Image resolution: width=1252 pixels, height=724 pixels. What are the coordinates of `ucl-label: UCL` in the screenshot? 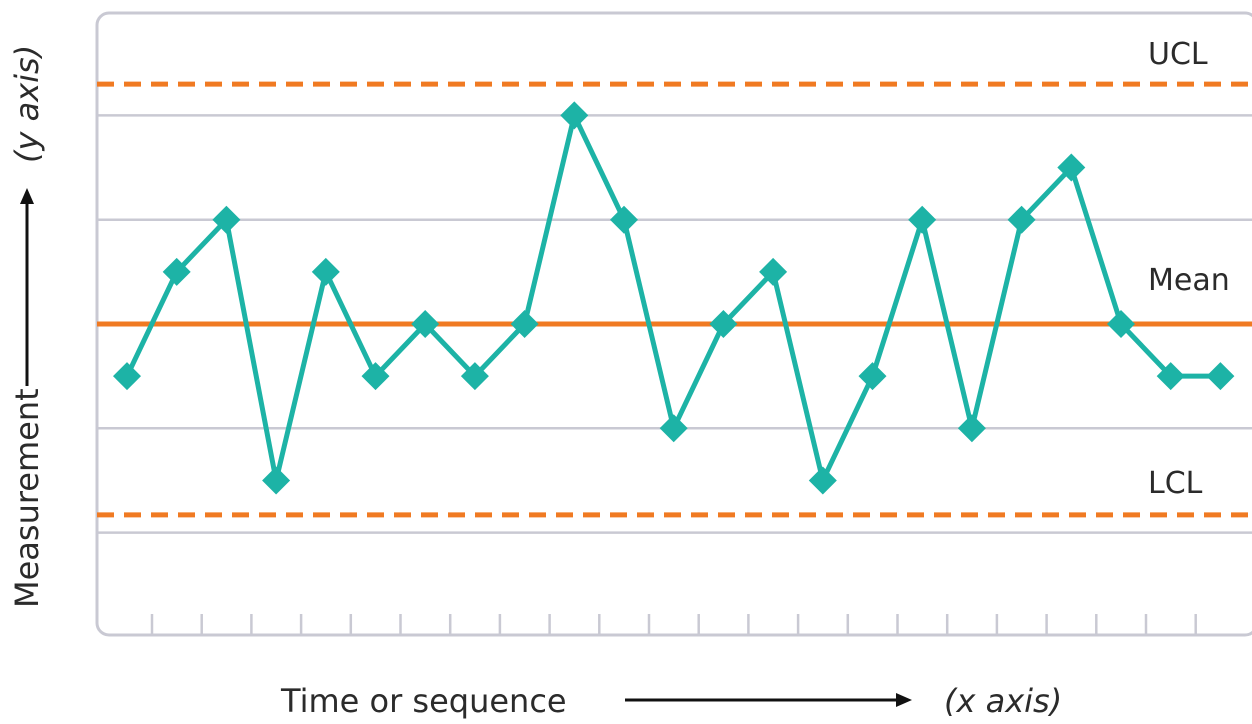 It's located at (1178, 54).